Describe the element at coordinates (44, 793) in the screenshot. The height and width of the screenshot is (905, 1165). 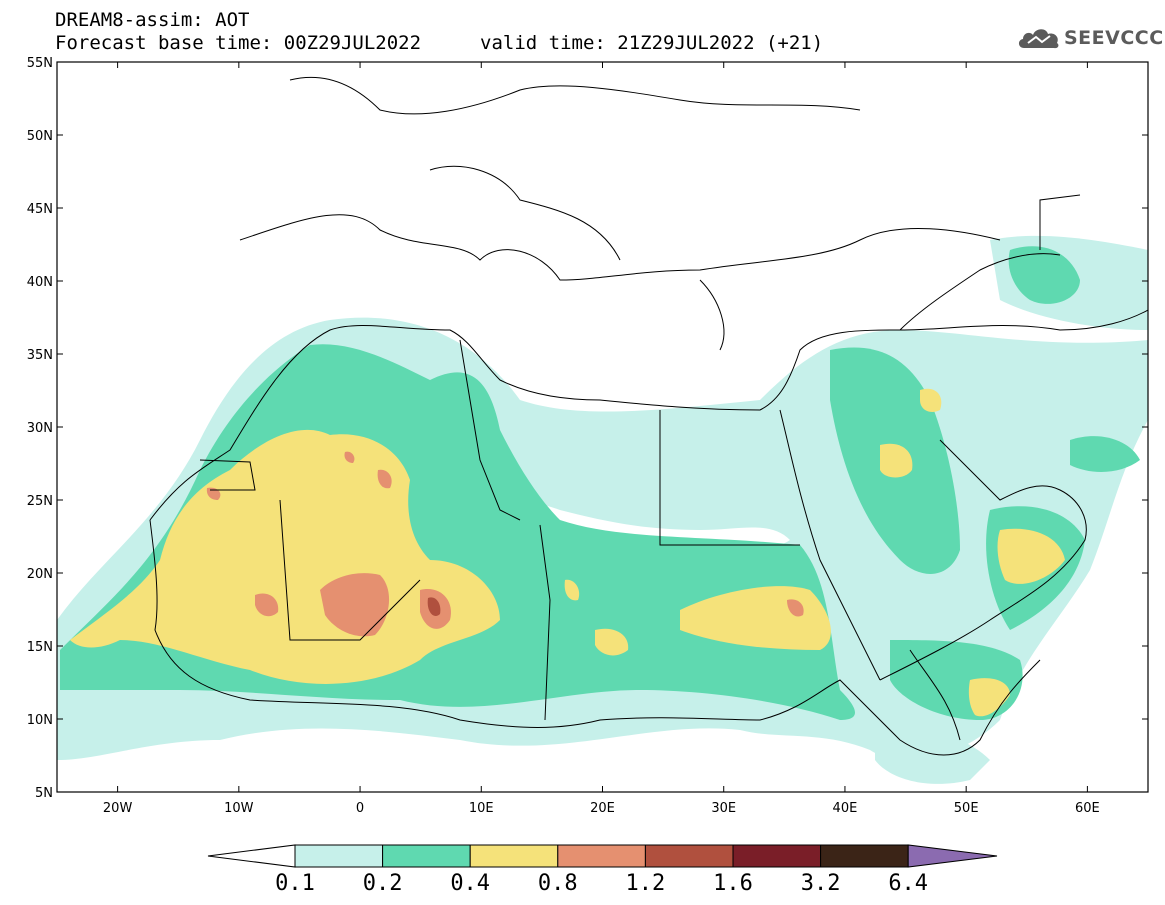
I see `lat-tick-label: 5N` at that location.